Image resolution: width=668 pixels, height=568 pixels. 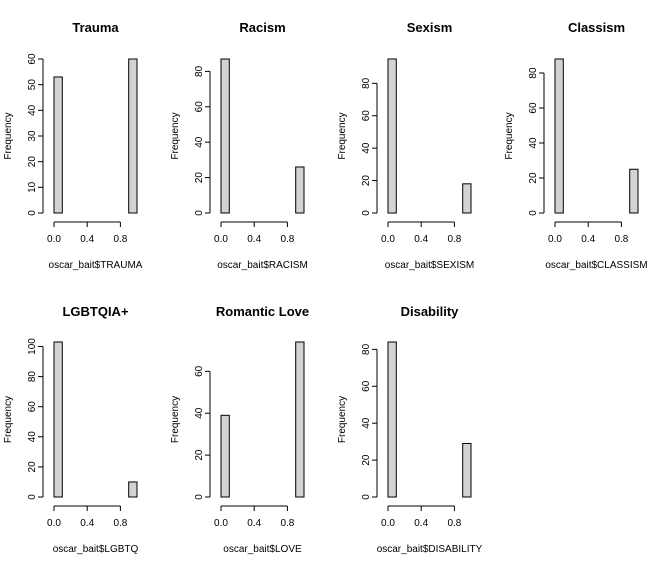 I want to click on chart-title: Disability, so click(x=430, y=311).